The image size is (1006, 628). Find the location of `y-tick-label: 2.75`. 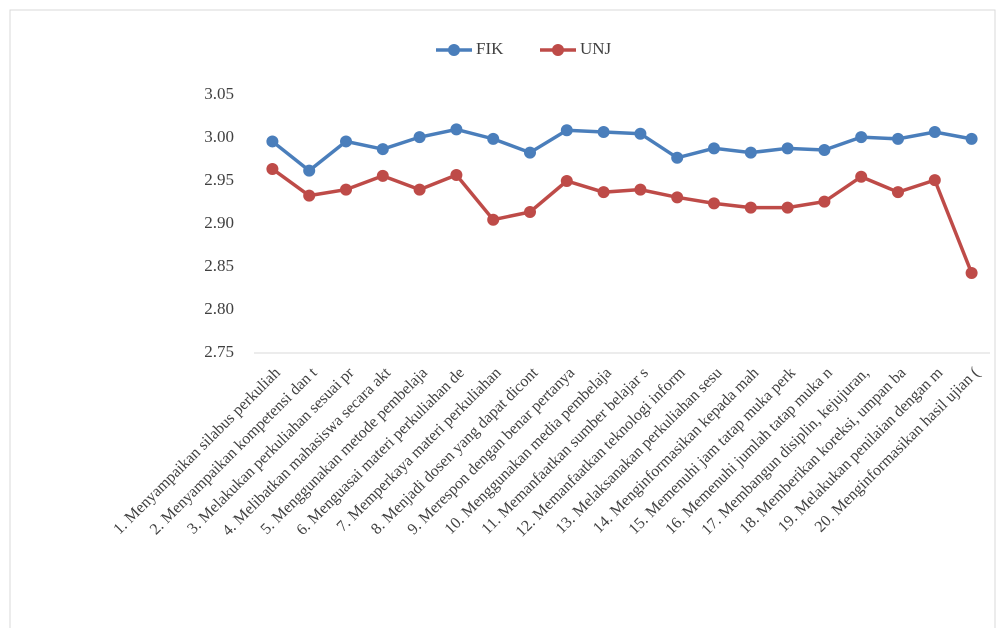

y-tick-label: 2.75 is located at coordinates (219, 351).